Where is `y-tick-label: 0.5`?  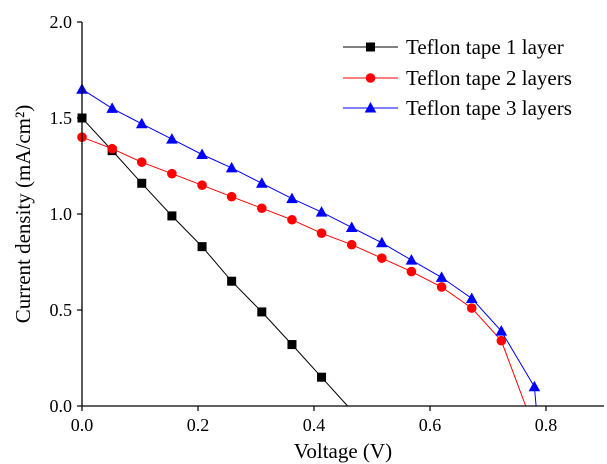 y-tick-label: 0.5 is located at coordinates (61, 310).